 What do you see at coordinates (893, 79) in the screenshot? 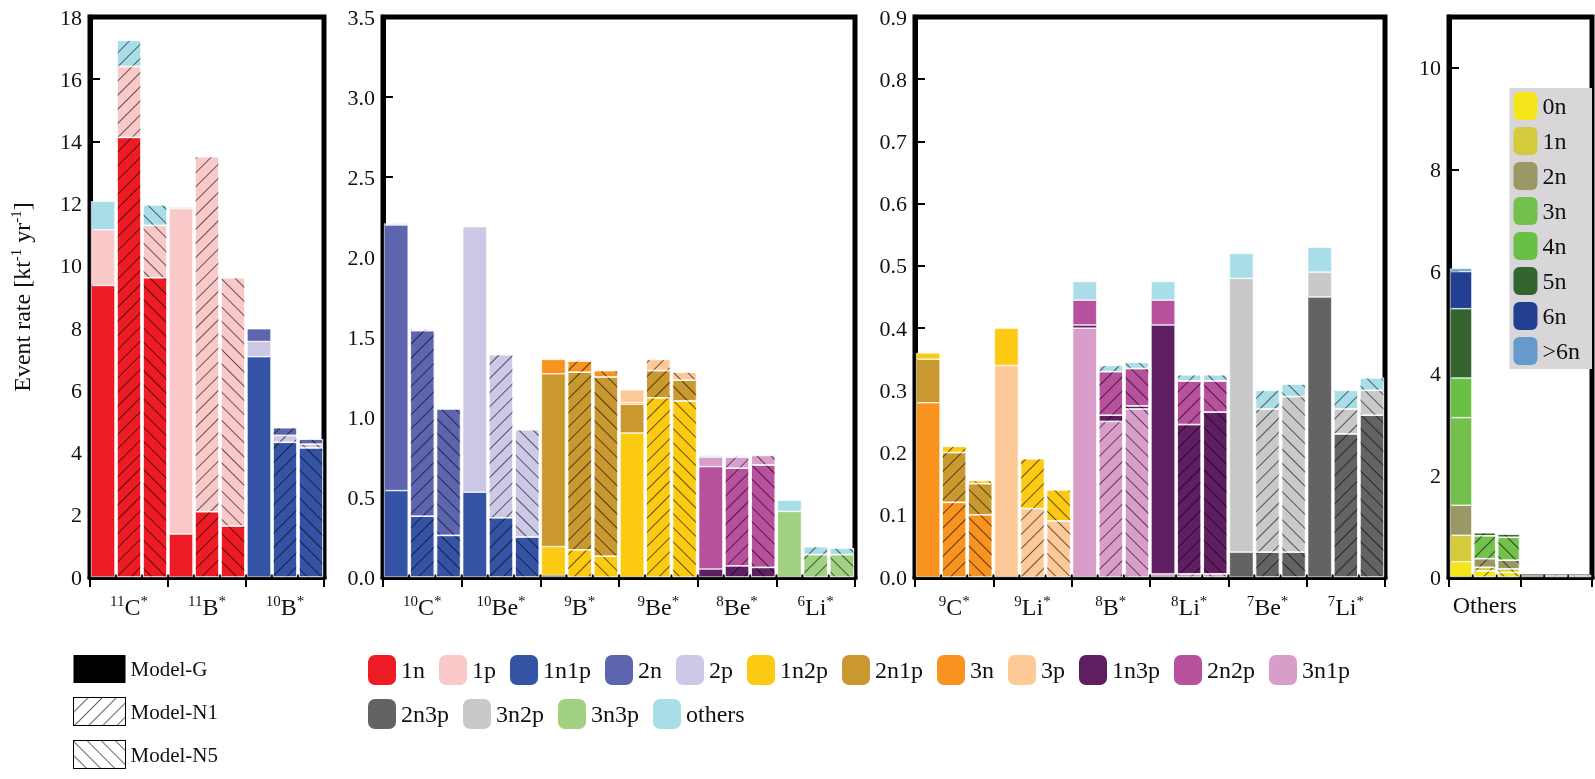
I see `y-tick-label: 0.8` at bounding box center [893, 79].